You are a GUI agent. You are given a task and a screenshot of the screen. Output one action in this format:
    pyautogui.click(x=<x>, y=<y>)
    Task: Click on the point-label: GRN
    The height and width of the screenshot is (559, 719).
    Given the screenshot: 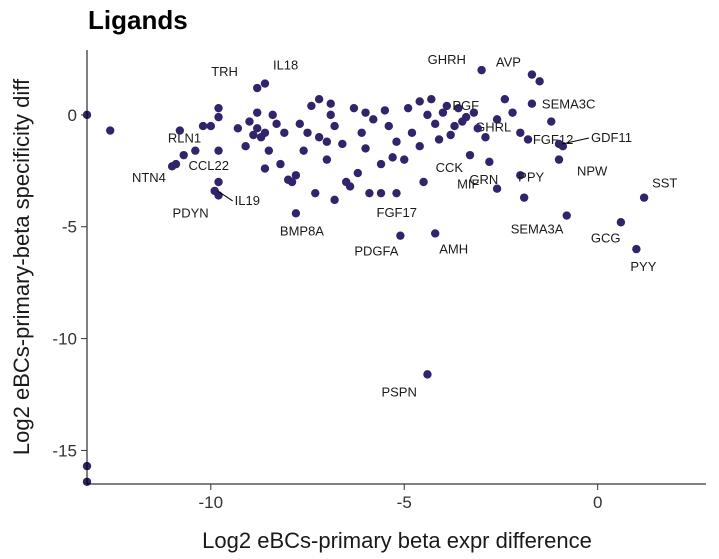 What is the action you would take?
    pyautogui.click(x=483, y=179)
    